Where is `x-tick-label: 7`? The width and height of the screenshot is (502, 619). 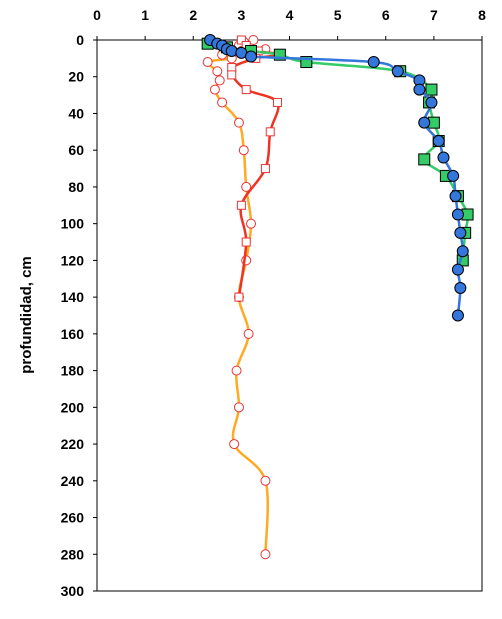 x-tick-label: 7 is located at coordinates (434, 15).